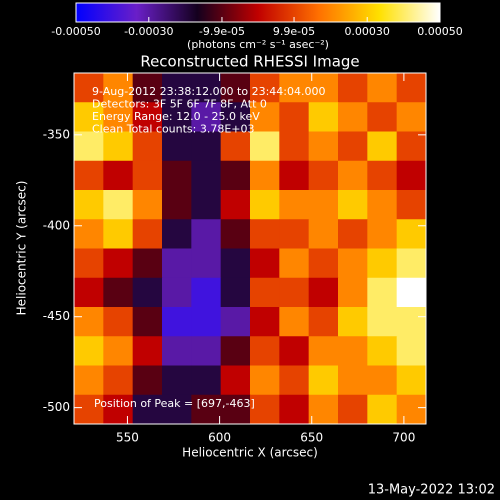  I want to click on y-tick-label: -500, so click(56, 407).